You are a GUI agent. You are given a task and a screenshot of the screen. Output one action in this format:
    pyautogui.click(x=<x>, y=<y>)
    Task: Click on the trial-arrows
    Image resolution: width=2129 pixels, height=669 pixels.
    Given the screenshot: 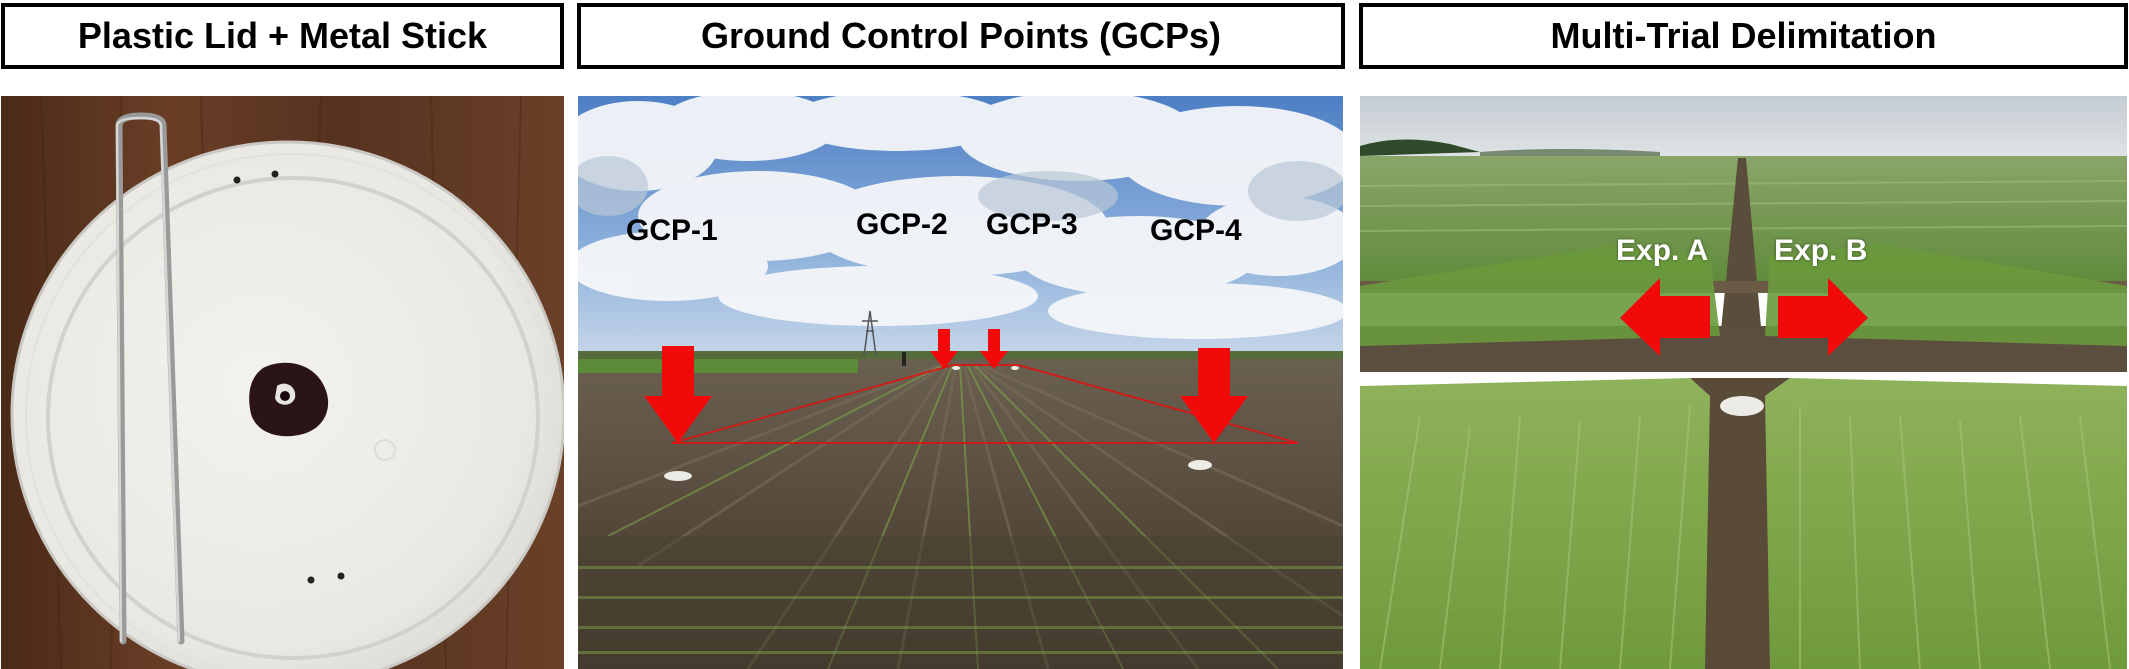 What is the action you would take?
    pyautogui.click(x=1744, y=317)
    